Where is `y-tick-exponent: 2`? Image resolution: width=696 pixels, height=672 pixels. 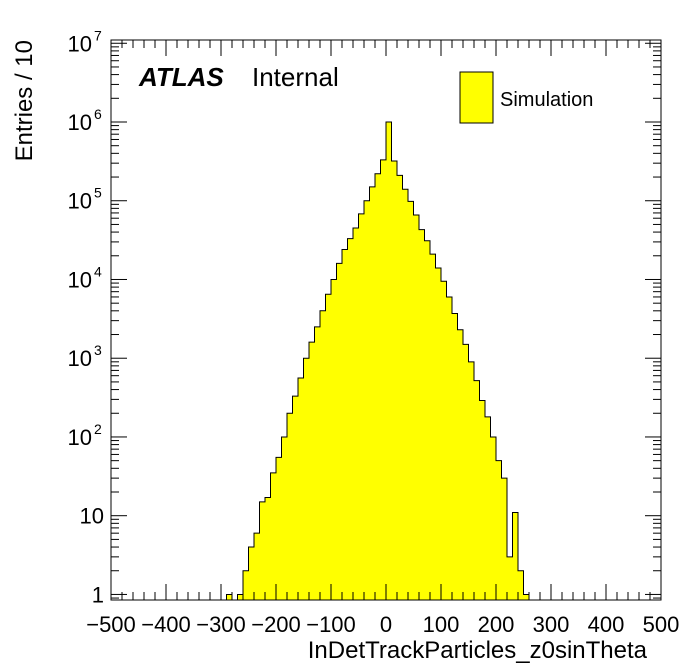
y-tick-exponent: 2 is located at coordinates (98, 429).